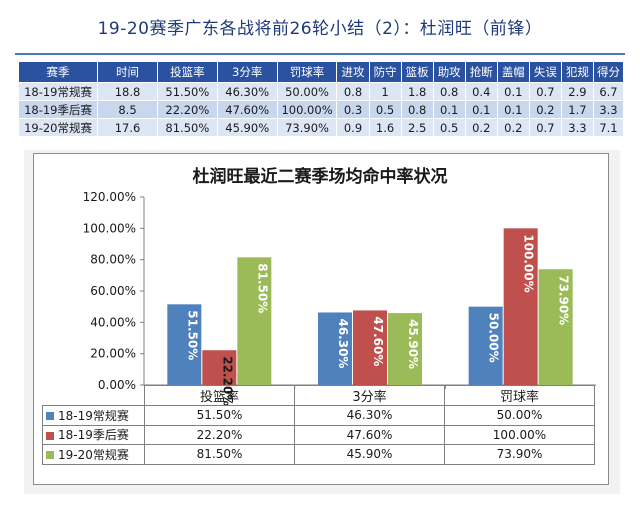 Image resolution: width=640 pixels, height=525 pixels. What do you see at coordinates (449, 72) in the screenshot?
I see `stats-column-header: 助攻` at bounding box center [449, 72].